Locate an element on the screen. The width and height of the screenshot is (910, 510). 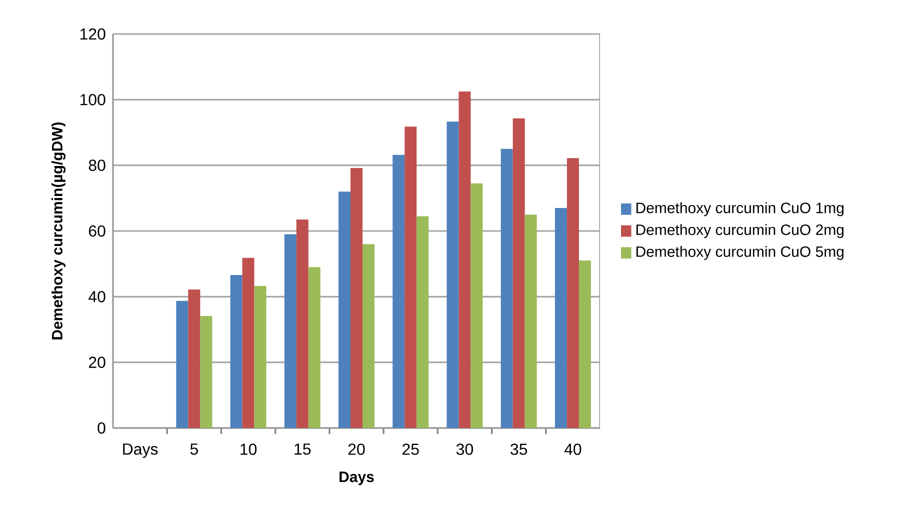
legend-label: Demethoxy curcumin CuO 1mg is located at coordinates (740, 209).